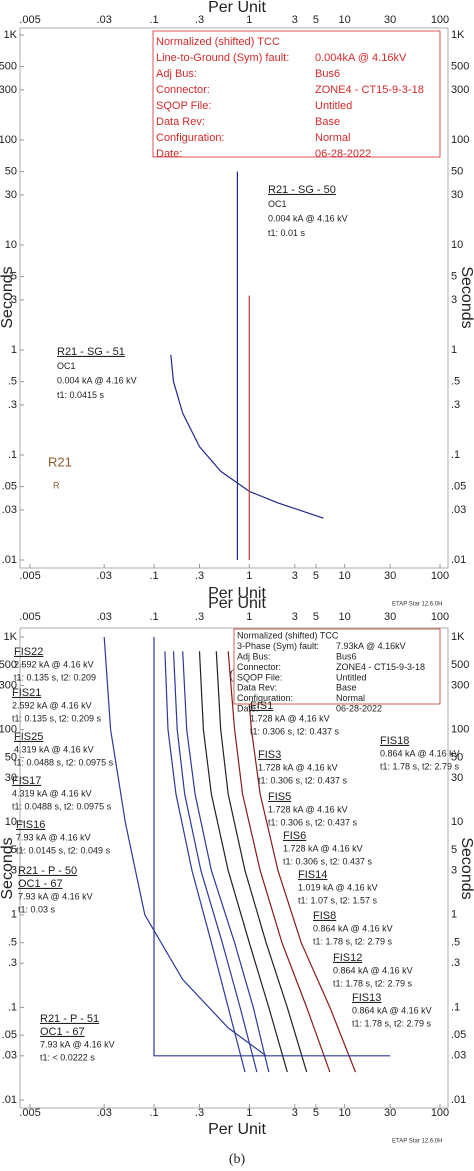 This screenshot has height=1171, width=474. I want to click on annotation-heading: R21 - P - 51, so click(69, 1019).